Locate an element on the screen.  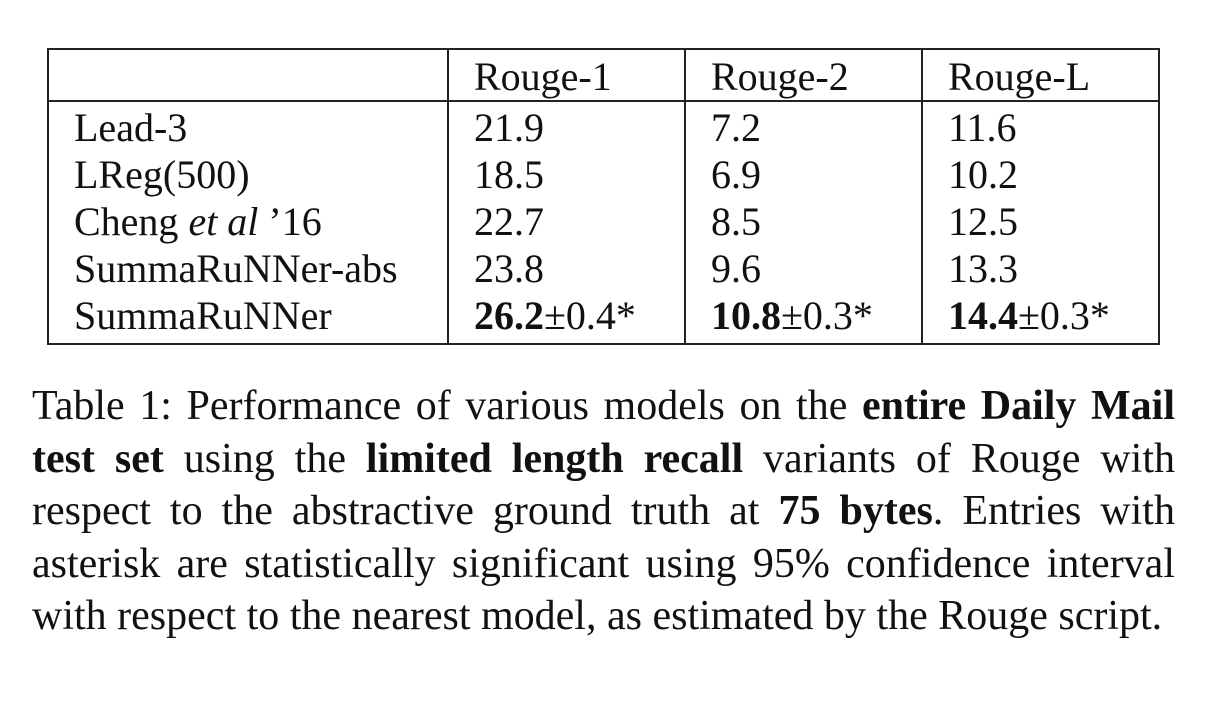
model-cell: Lead-3 is located at coordinates (131, 127).